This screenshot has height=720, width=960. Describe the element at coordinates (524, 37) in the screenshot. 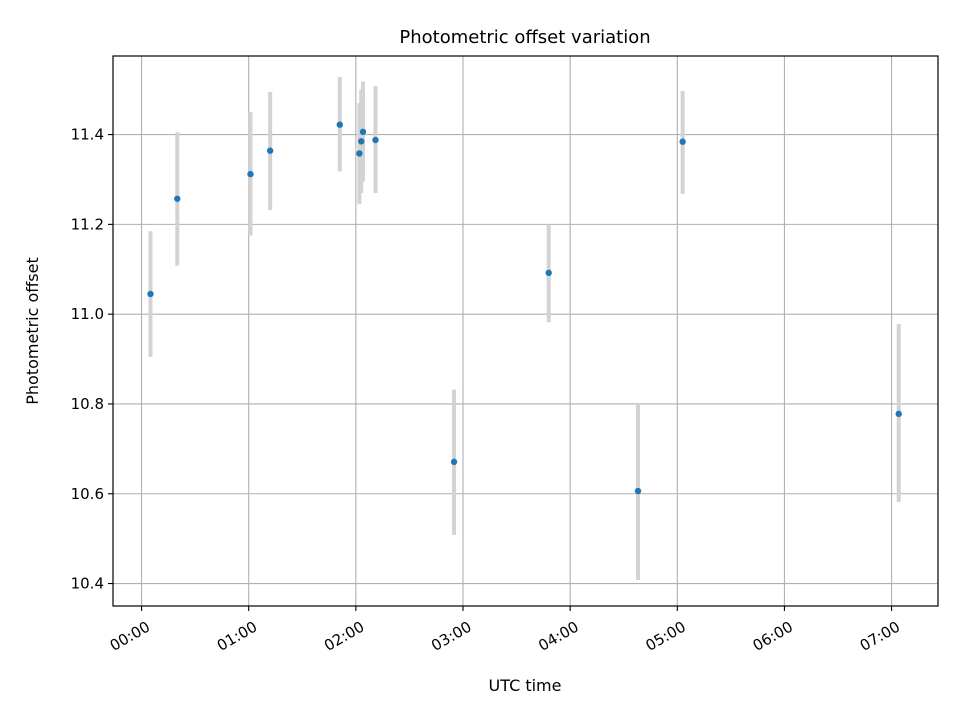

I see `chart-title: Photometric offset variation` at that location.